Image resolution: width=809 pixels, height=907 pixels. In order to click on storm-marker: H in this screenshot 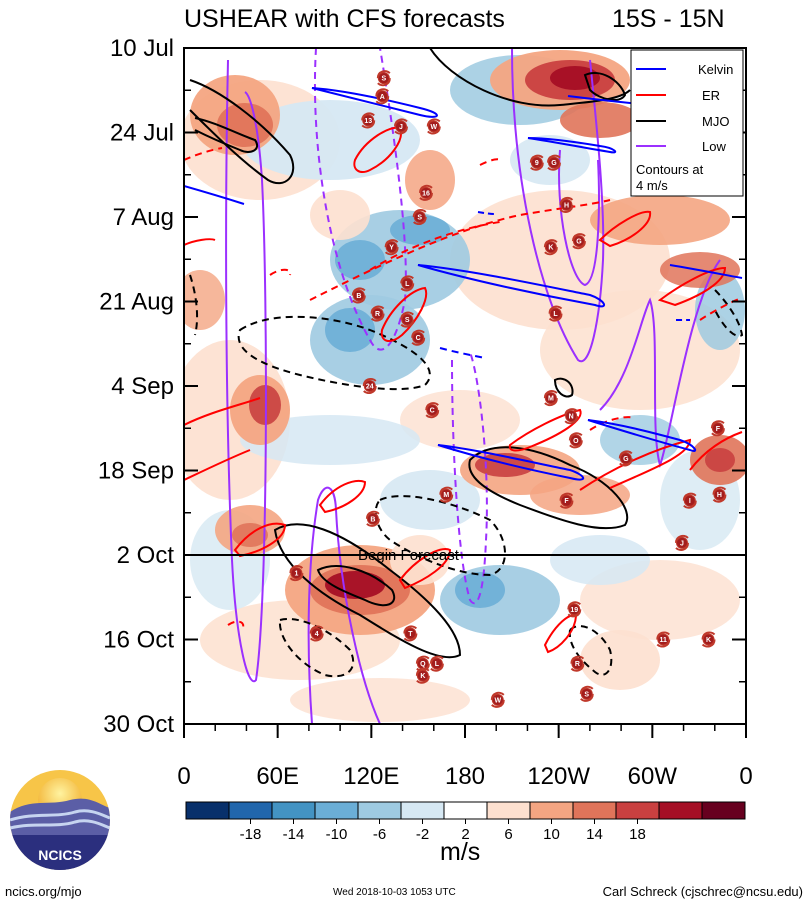, I will do `click(719, 494)`.